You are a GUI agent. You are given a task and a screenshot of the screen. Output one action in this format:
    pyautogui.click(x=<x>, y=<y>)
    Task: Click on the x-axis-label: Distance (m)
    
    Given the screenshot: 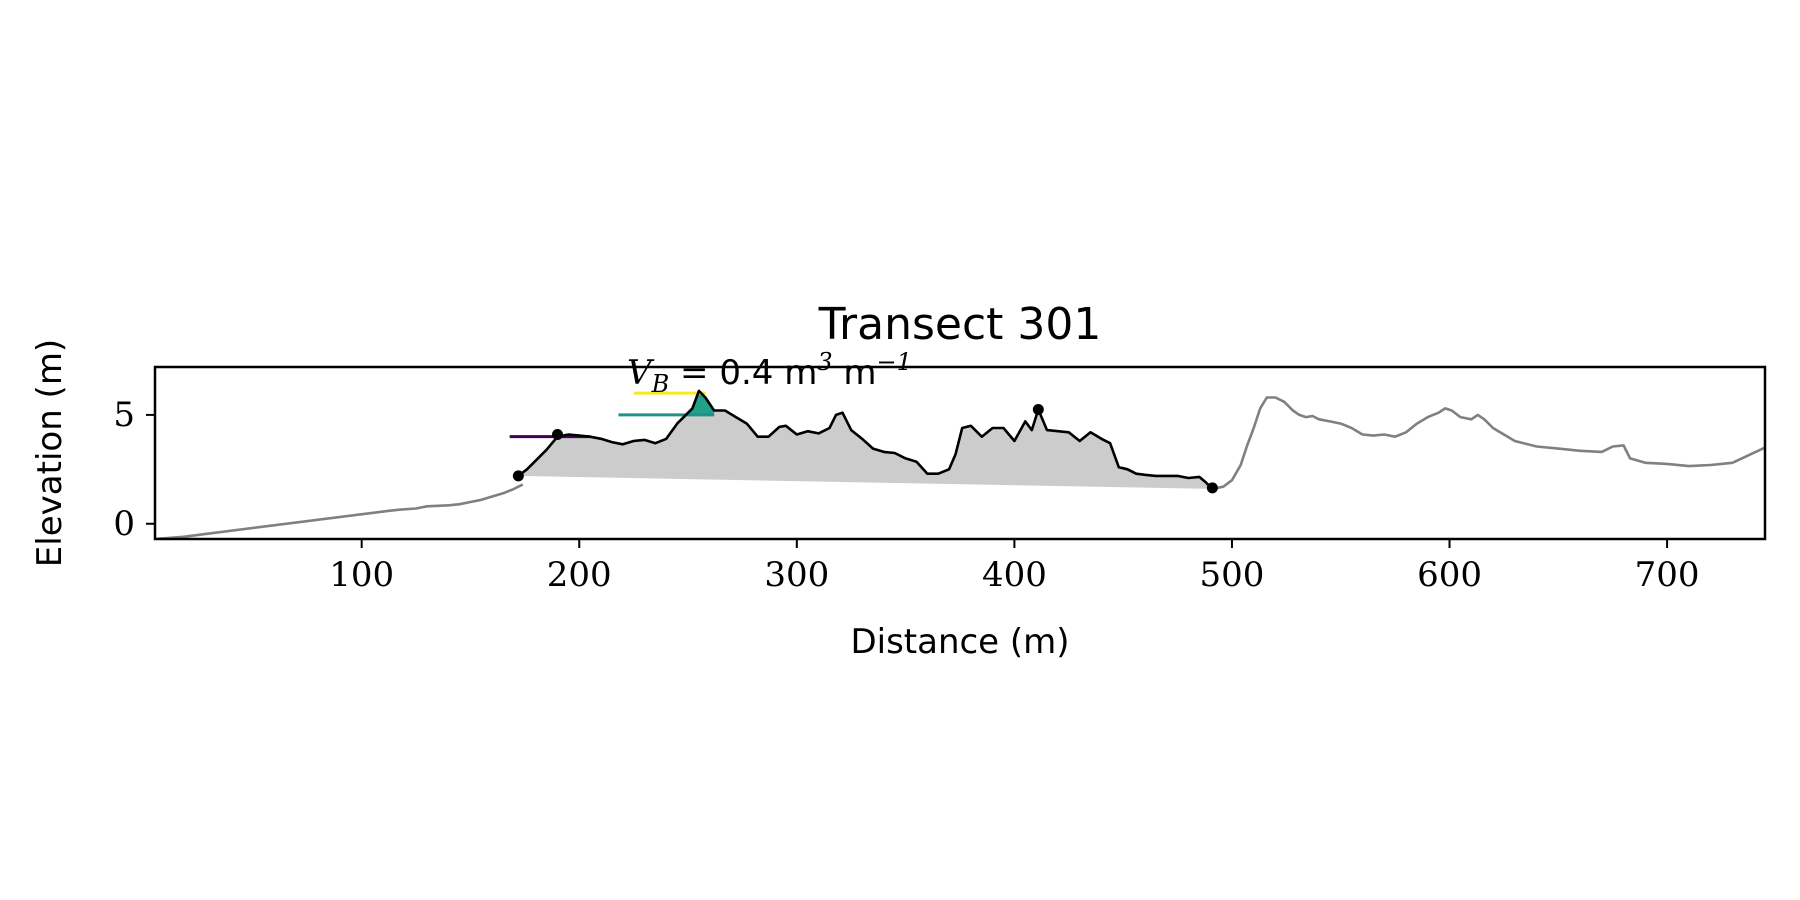 What is the action you would take?
    pyautogui.click(x=959, y=642)
    